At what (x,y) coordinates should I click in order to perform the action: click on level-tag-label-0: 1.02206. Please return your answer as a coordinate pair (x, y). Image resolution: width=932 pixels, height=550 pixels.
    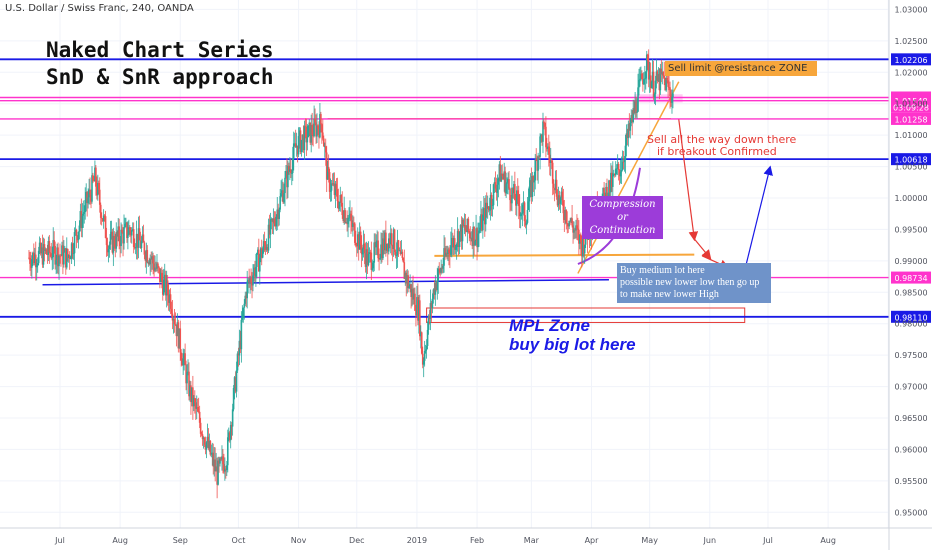
    Looking at the image, I should click on (910, 60).